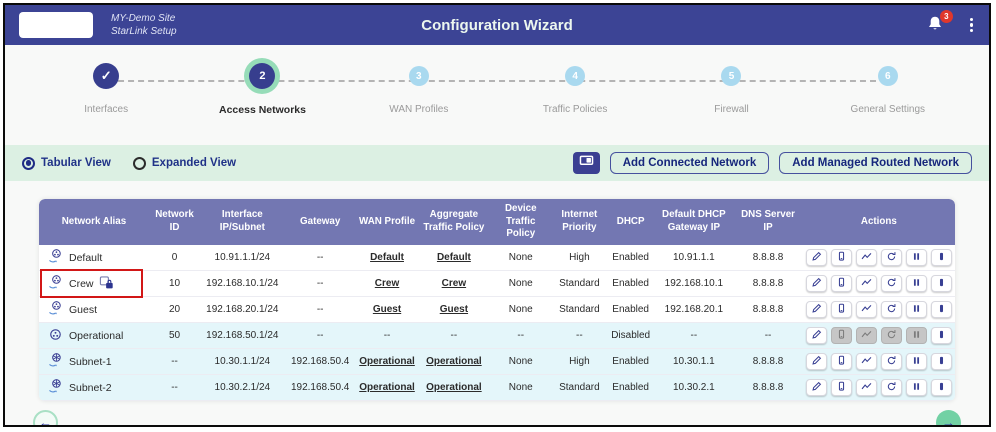  What do you see at coordinates (262, 110) in the screenshot?
I see `step-label: Access Networks` at bounding box center [262, 110].